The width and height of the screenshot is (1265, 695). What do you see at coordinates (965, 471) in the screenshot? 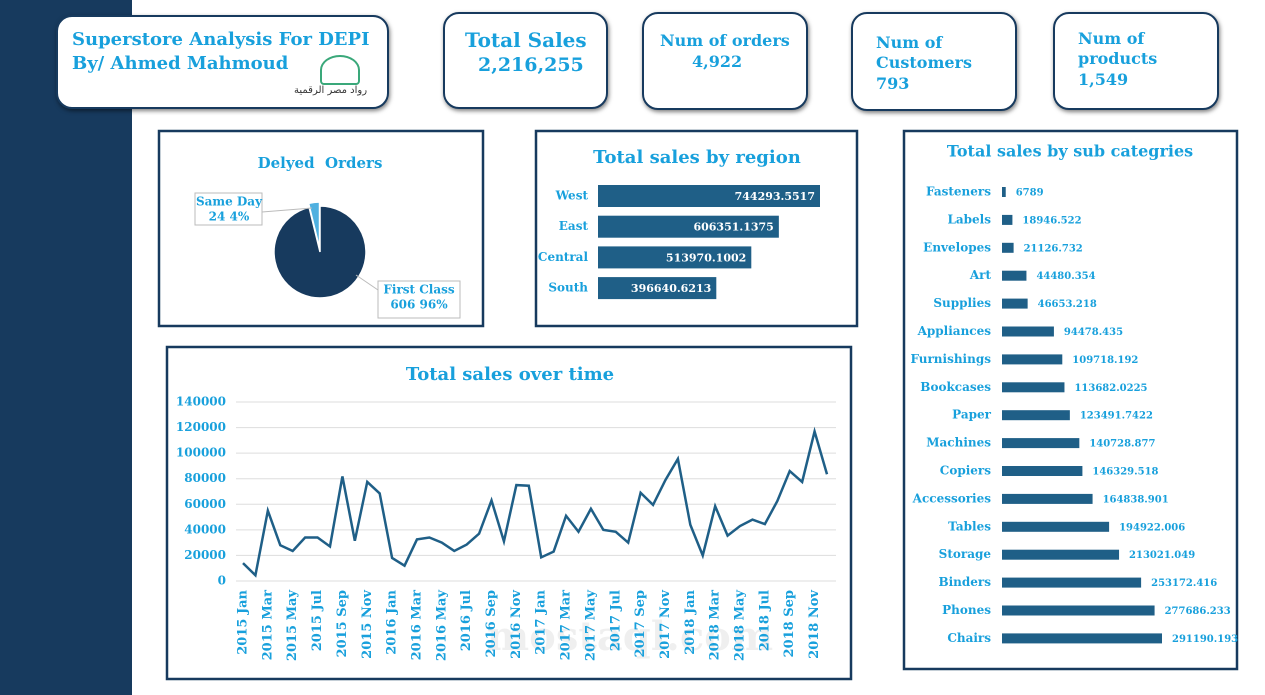
I see `category-label: Copiers` at bounding box center [965, 471].